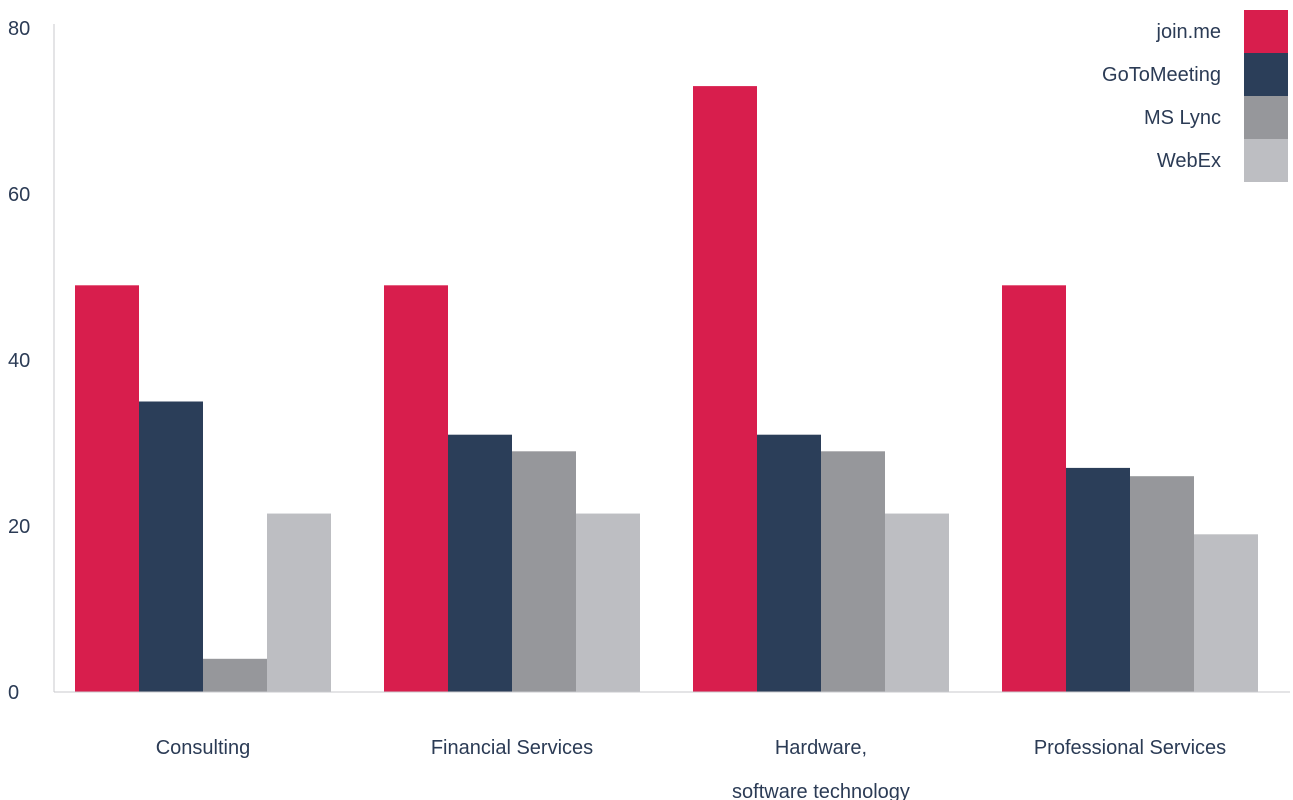 Image resolution: width=1293 pixels, height=800 pixels. Describe the element at coordinates (1161, 75) in the screenshot. I see `legend-label: GoToMeeting` at that location.